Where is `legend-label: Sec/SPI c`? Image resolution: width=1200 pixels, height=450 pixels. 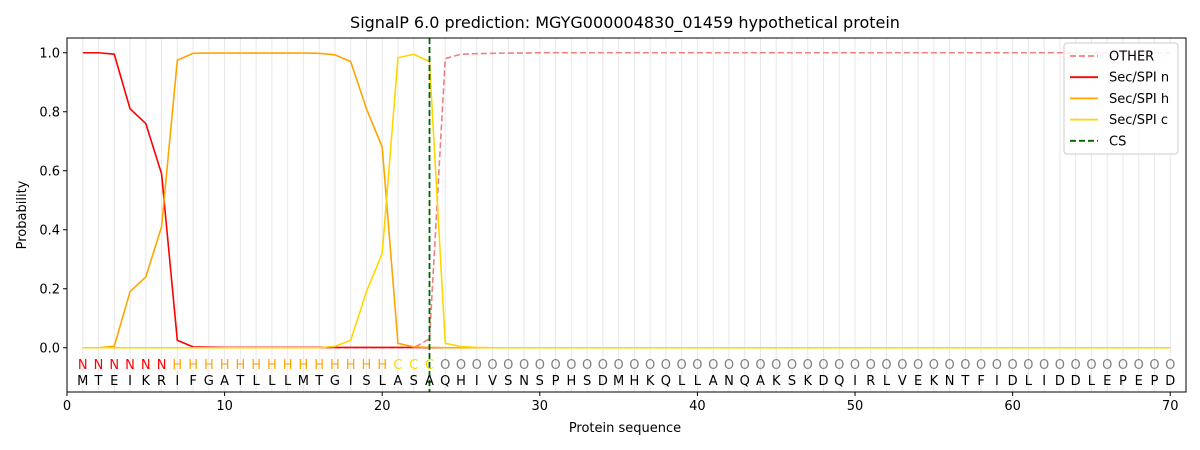
legend-label: Sec/SPI c is located at coordinates (1138, 120).